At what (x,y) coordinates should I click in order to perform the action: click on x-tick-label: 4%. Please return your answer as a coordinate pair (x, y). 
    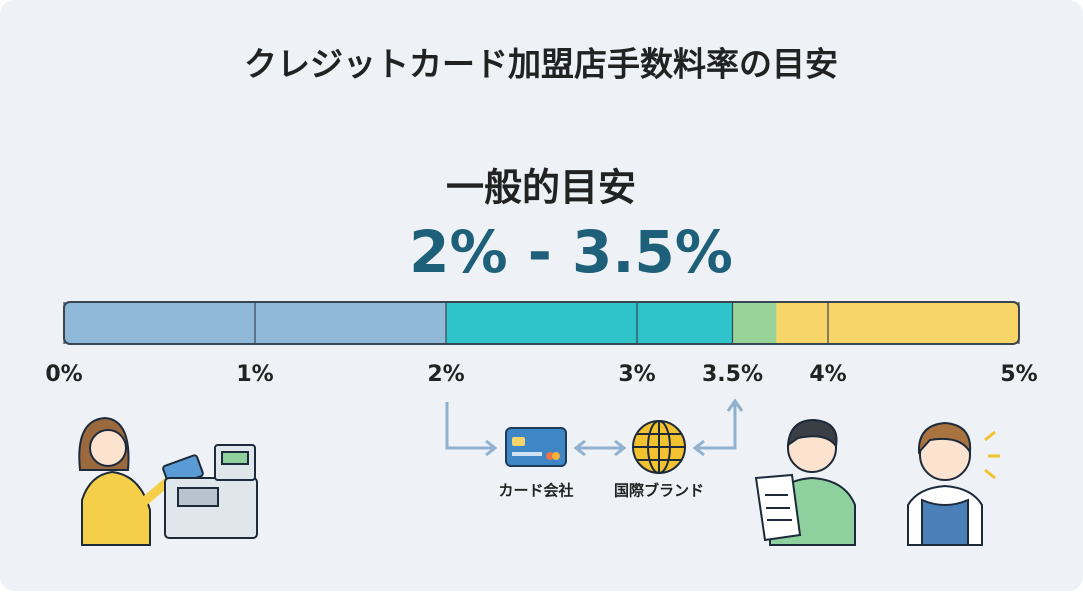
    Looking at the image, I should click on (827, 374).